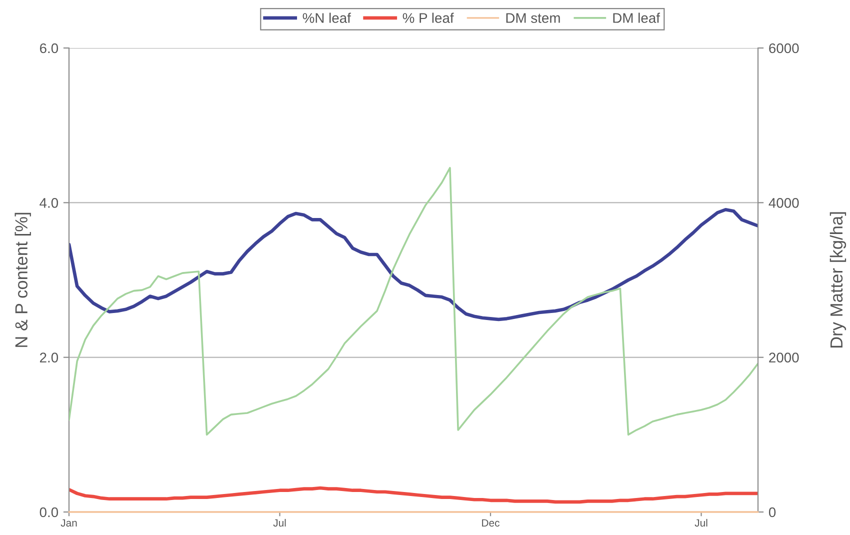 Image resolution: width=850 pixels, height=535 pixels. What do you see at coordinates (491, 523) in the screenshot?
I see `x-tick-label: Dec` at bounding box center [491, 523].